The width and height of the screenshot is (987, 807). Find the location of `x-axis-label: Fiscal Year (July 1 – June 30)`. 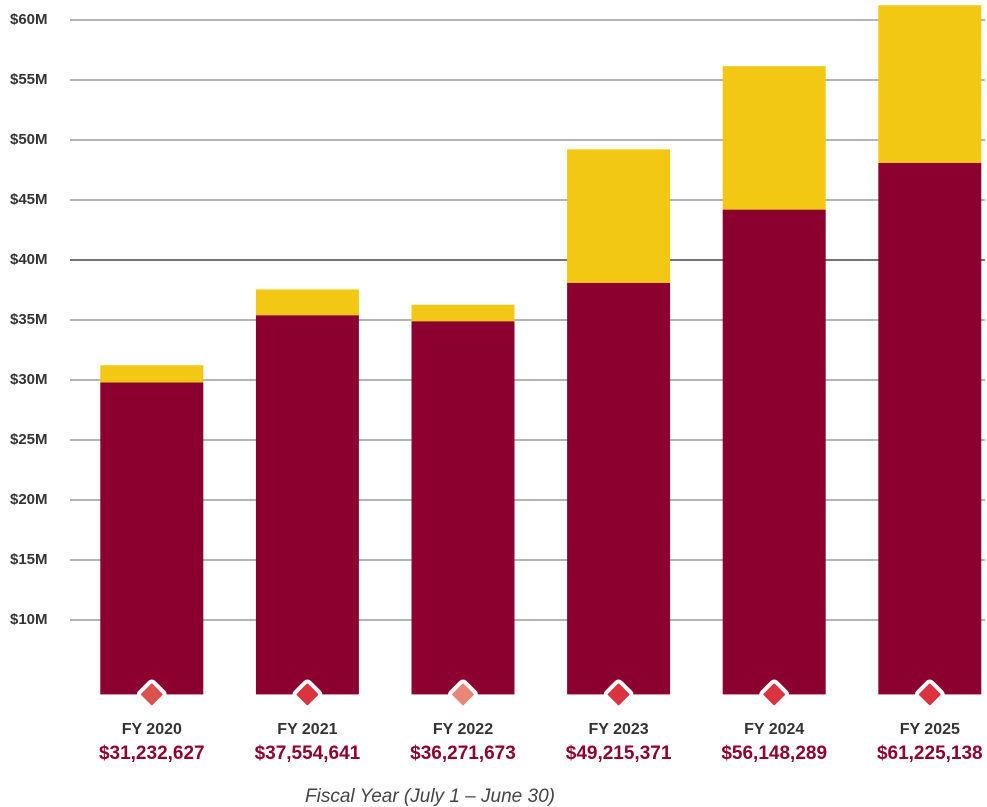

x-axis-label: Fiscal Year (July 1 – June 30) is located at coordinates (430, 796).